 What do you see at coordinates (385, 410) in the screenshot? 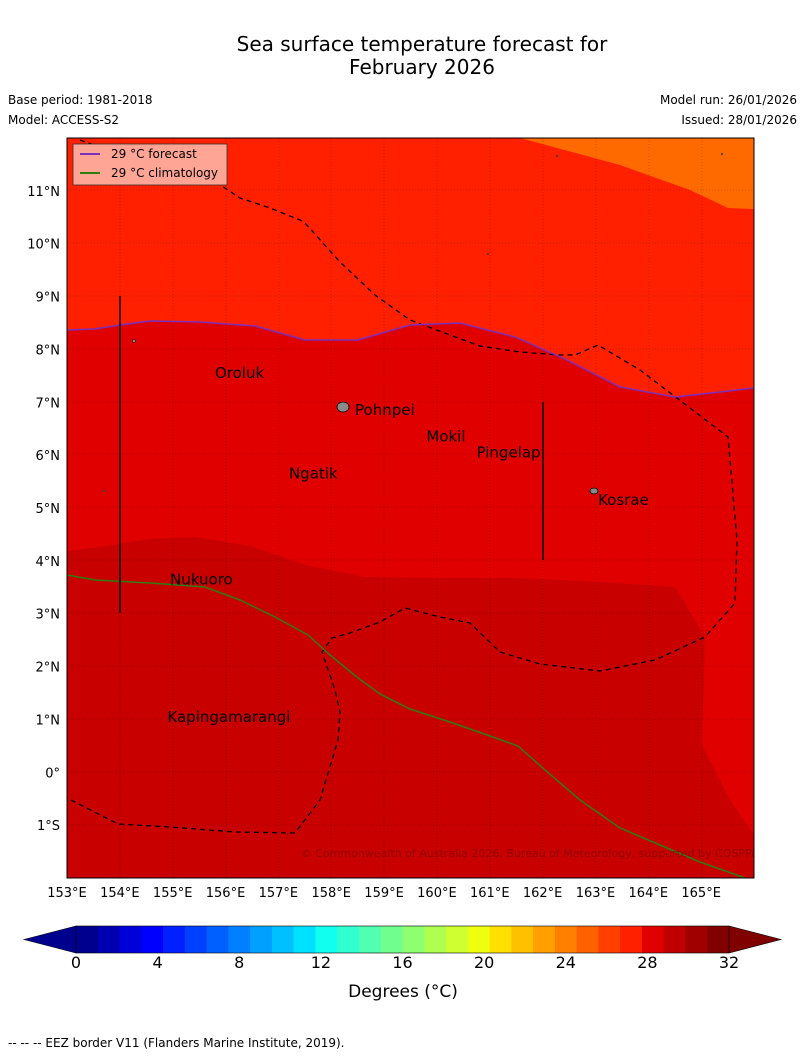
I see `place-label: Pohnpei` at bounding box center [385, 410].